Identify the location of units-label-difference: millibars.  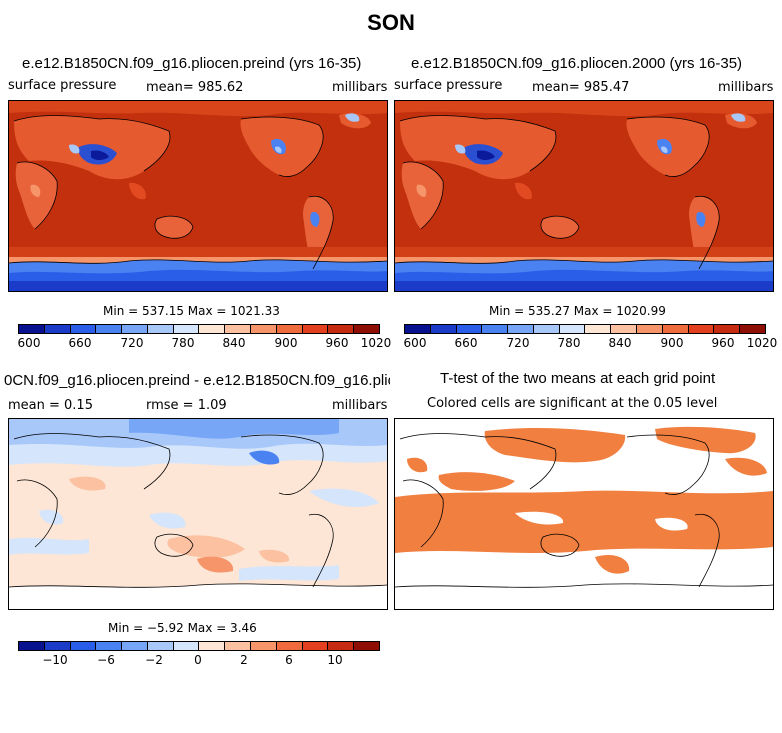
(360, 405).